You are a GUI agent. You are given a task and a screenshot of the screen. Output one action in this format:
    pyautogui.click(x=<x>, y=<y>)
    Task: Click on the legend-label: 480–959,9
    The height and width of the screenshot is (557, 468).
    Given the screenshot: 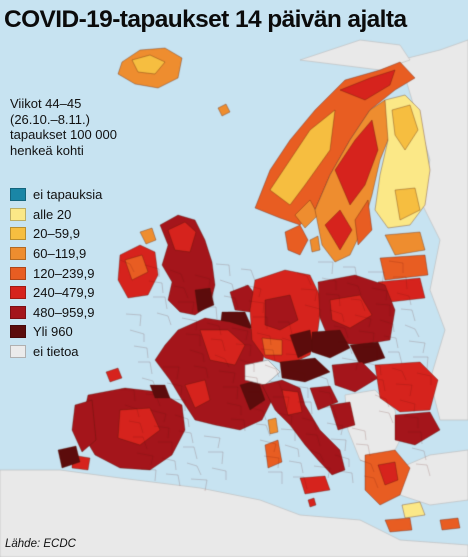 What is the action you would take?
    pyautogui.click(x=64, y=312)
    